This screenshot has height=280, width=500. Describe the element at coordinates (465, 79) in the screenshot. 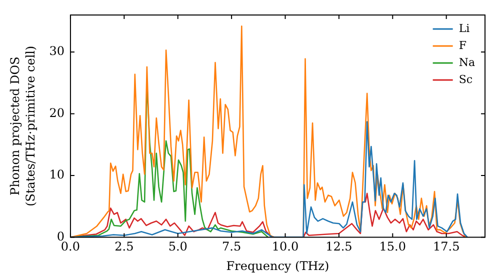

I see `legend-label: Sc` at that location.